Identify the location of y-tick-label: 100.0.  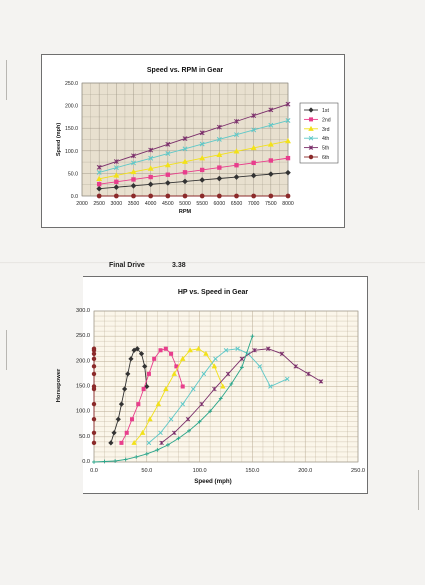
(71, 152).